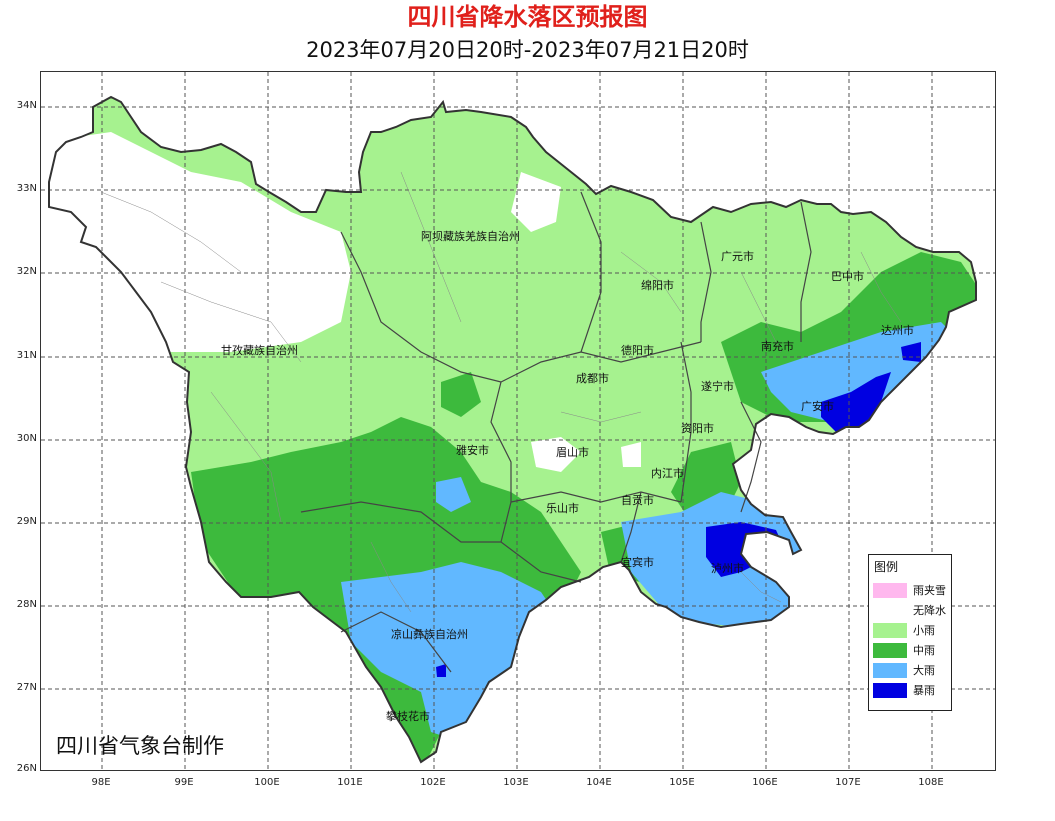 The width and height of the screenshot is (1055, 821). What do you see at coordinates (470, 236) in the screenshot?
I see `region-label: 阿坝藏族羌族自治州` at bounding box center [470, 236].